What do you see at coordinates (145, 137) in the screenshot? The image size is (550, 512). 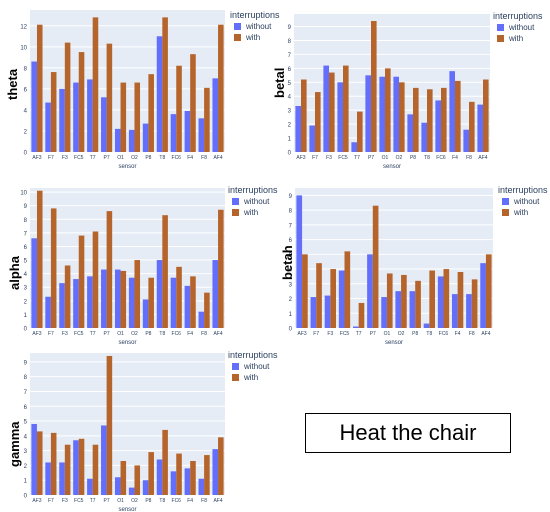 I see `bar-without-P8` at bounding box center [145, 137].